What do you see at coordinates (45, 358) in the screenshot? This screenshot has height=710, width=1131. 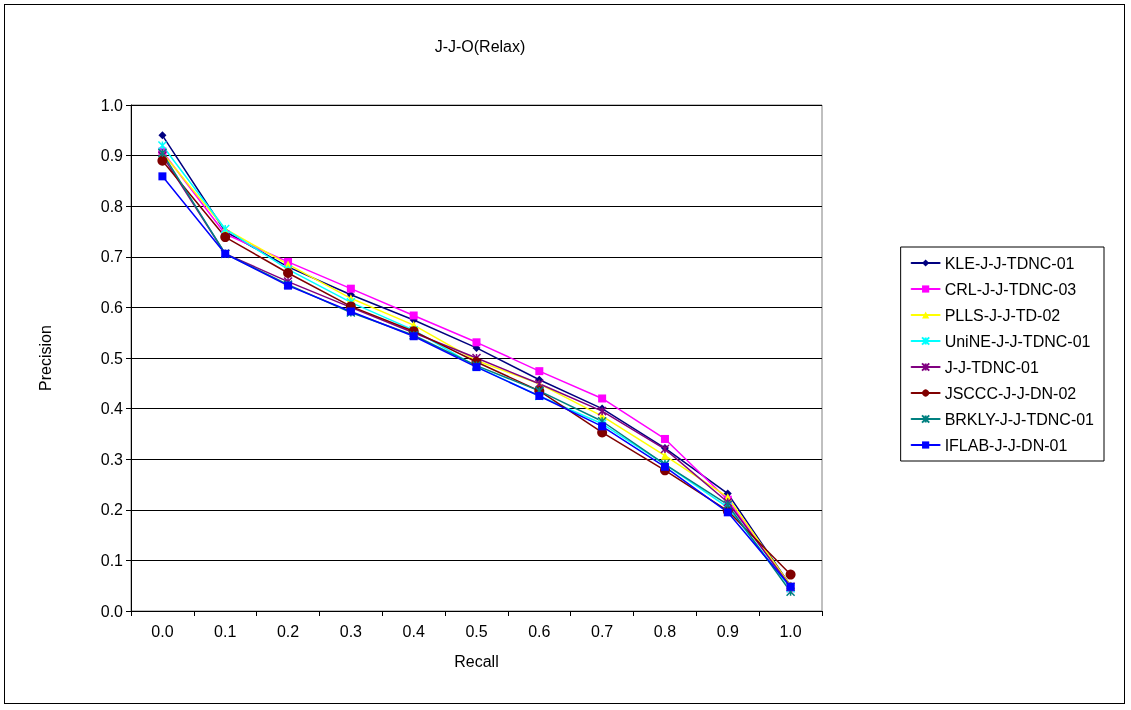 I see `y-axis-title: Precision` at bounding box center [45, 358].